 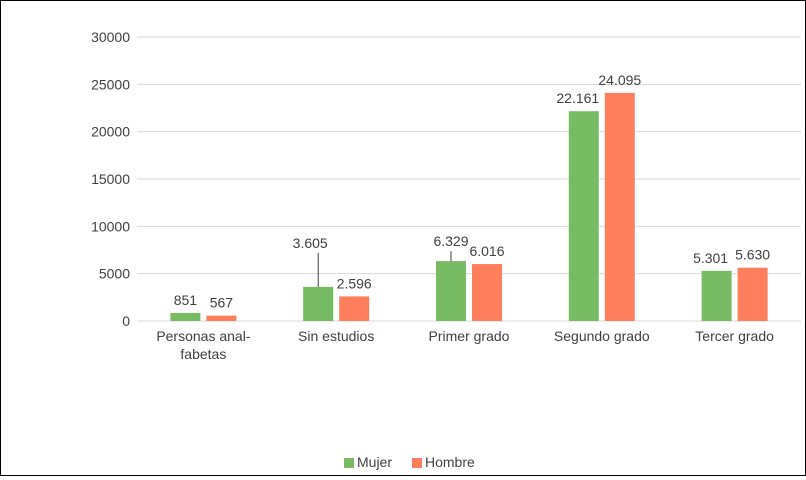 What do you see at coordinates (409, 462) in the screenshot?
I see `legend: Mujer Hombre` at bounding box center [409, 462].